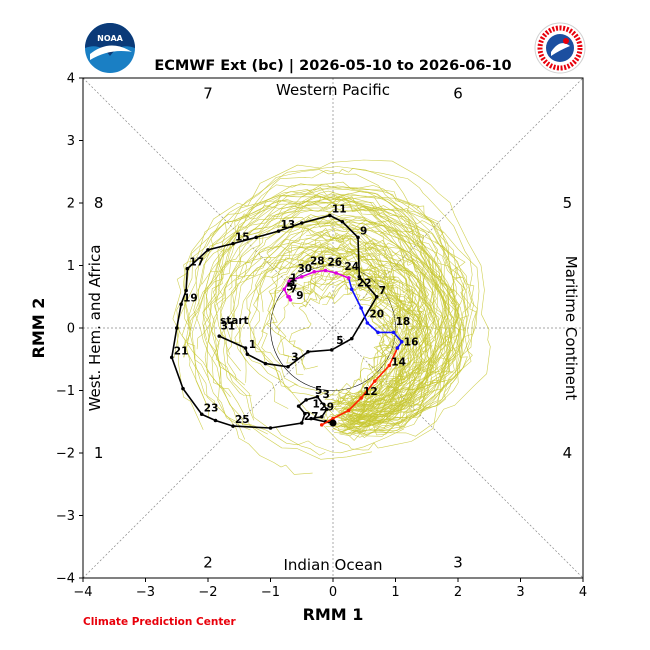  What do you see at coordinates (110, 48) in the screenshot?
I see `noaa-logo: NOAA` at bounding box center [110, 48].